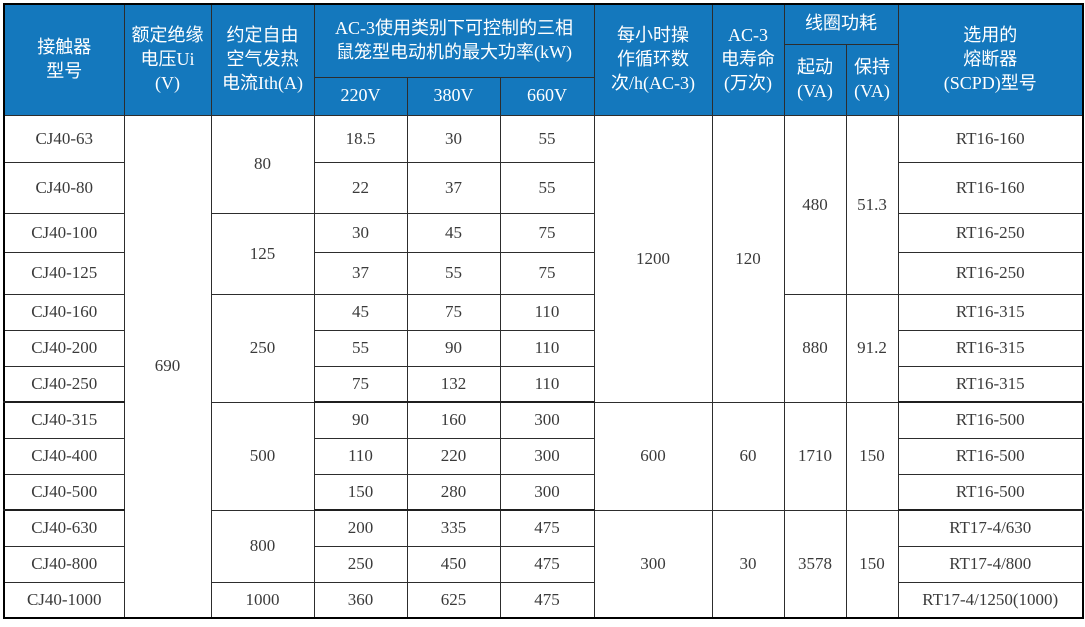 This screenshot has height=627, width=1085. Describe the element at coordinates (453, 96) in the screenshot. I see `header-380v: 380V` at that location.